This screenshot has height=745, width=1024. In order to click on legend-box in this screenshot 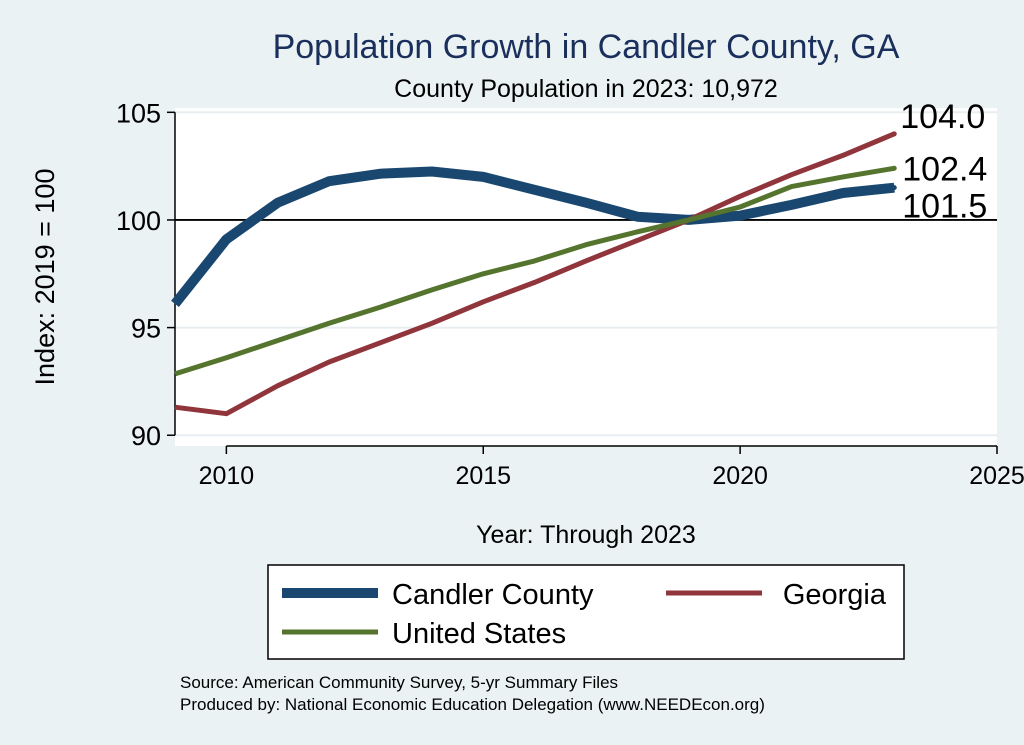, I will do `click(586, 612)`.